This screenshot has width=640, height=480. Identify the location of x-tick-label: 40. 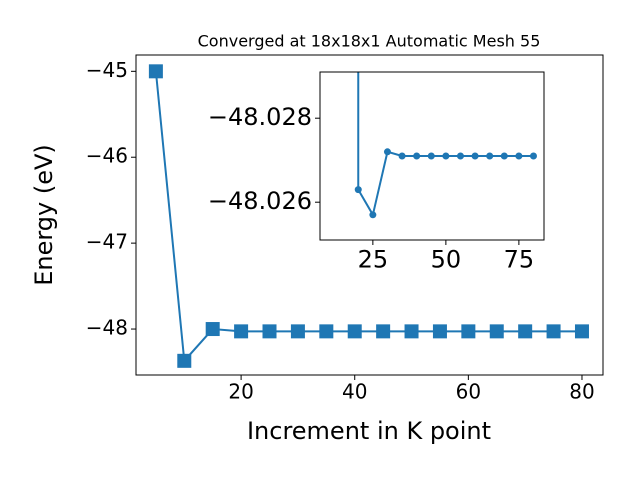
(354, 392).